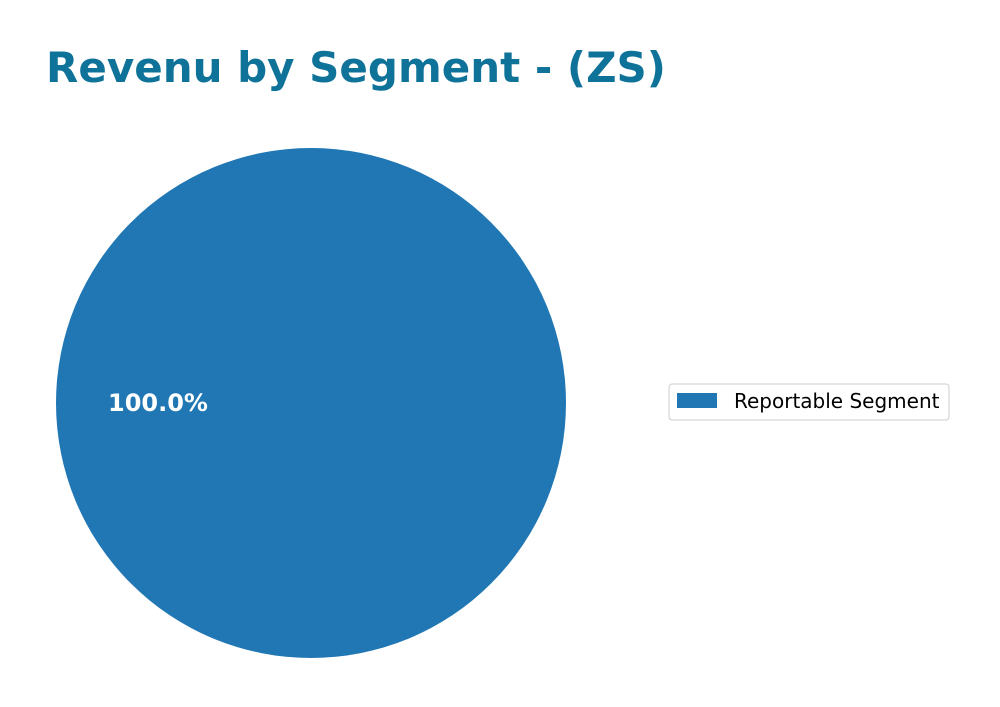 Image resolution: width=1000 pixels, height=707 pixels. I want to click on pie-slice-labels: 100.0%, so click(158, 403).